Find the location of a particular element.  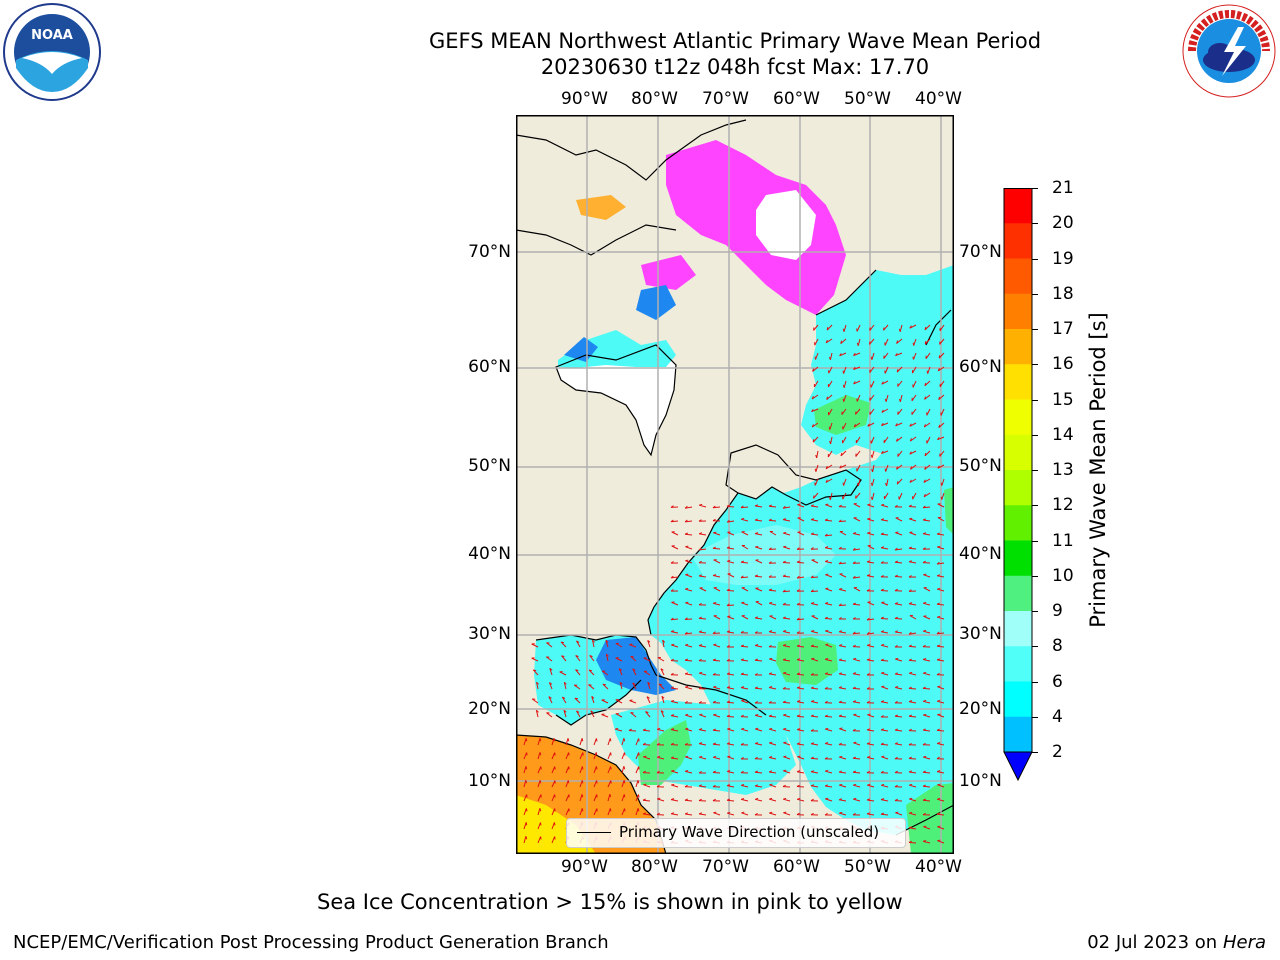

legend-line-swatch is located at coordinates (594, 832).